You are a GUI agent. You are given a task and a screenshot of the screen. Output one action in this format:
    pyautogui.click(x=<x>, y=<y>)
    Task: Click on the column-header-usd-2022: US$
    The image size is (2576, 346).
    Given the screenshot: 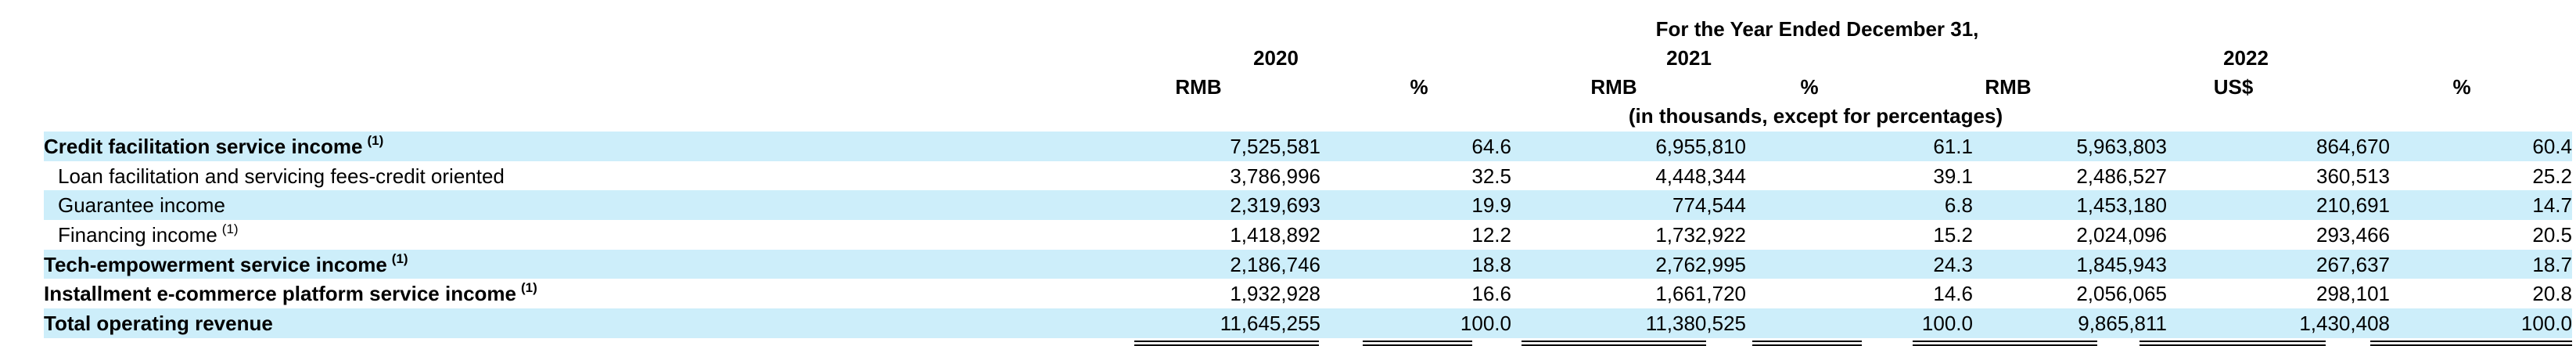 What is the action you would take?
    pyautogui.click(x=2233, y=87)
    